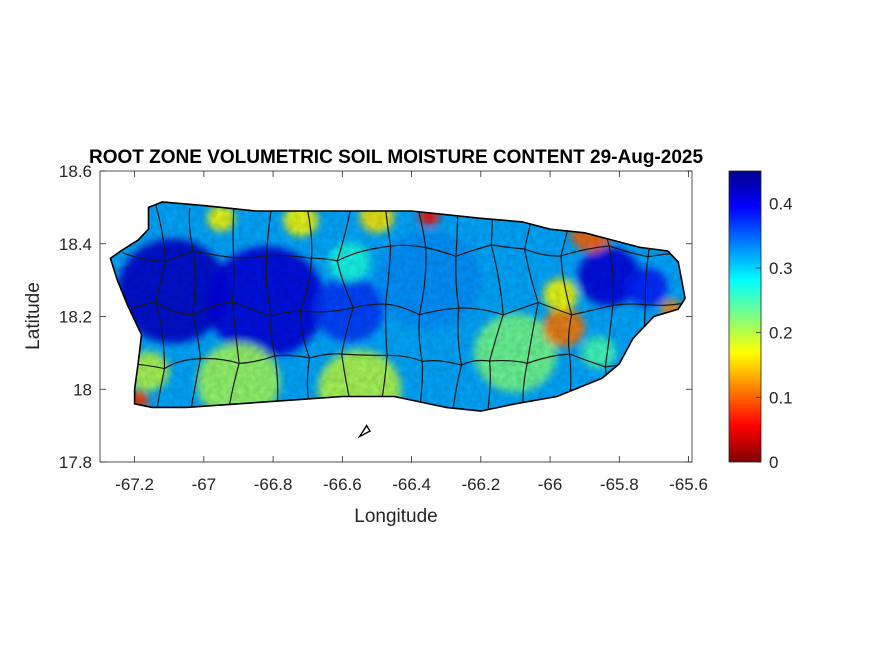 The image size is (875, 661). Describe the element at coordinates (773, 462) in the screenshot. I see `colorbar-tick-label: 0` at that location.